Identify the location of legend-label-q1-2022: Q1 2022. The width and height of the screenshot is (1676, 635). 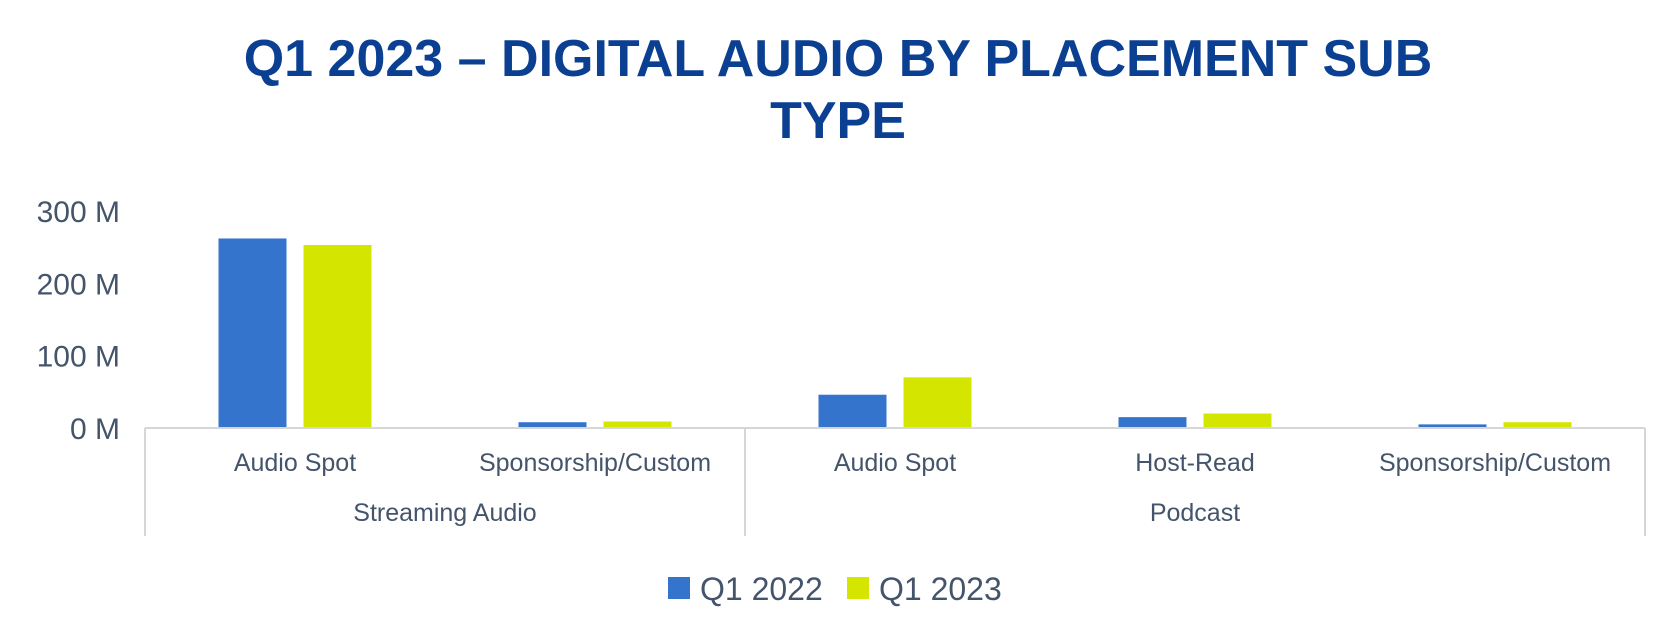
(761, 589).